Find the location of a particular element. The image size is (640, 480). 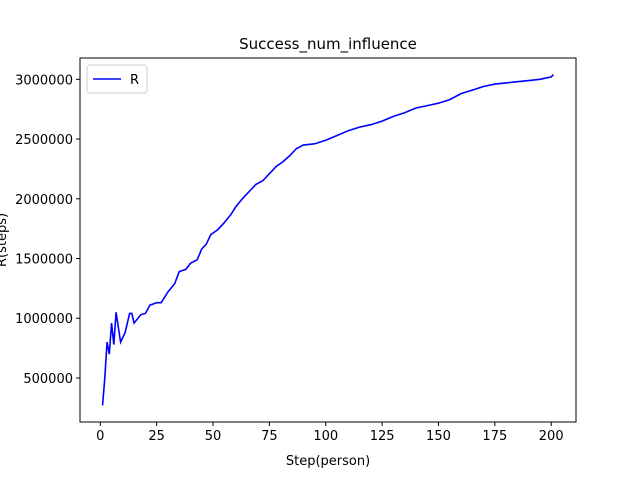

x-tick-label: 25 is located at coordinates (156, 436).